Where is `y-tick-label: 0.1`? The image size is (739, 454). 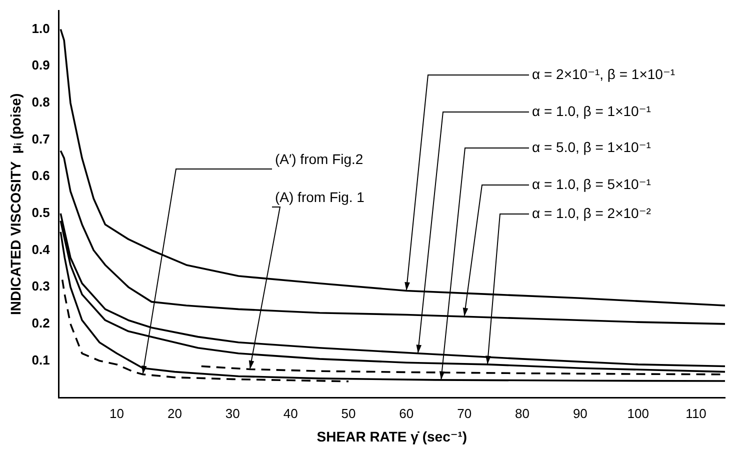 y-tick-label: 0.1 is located at coordinates (41, 360).